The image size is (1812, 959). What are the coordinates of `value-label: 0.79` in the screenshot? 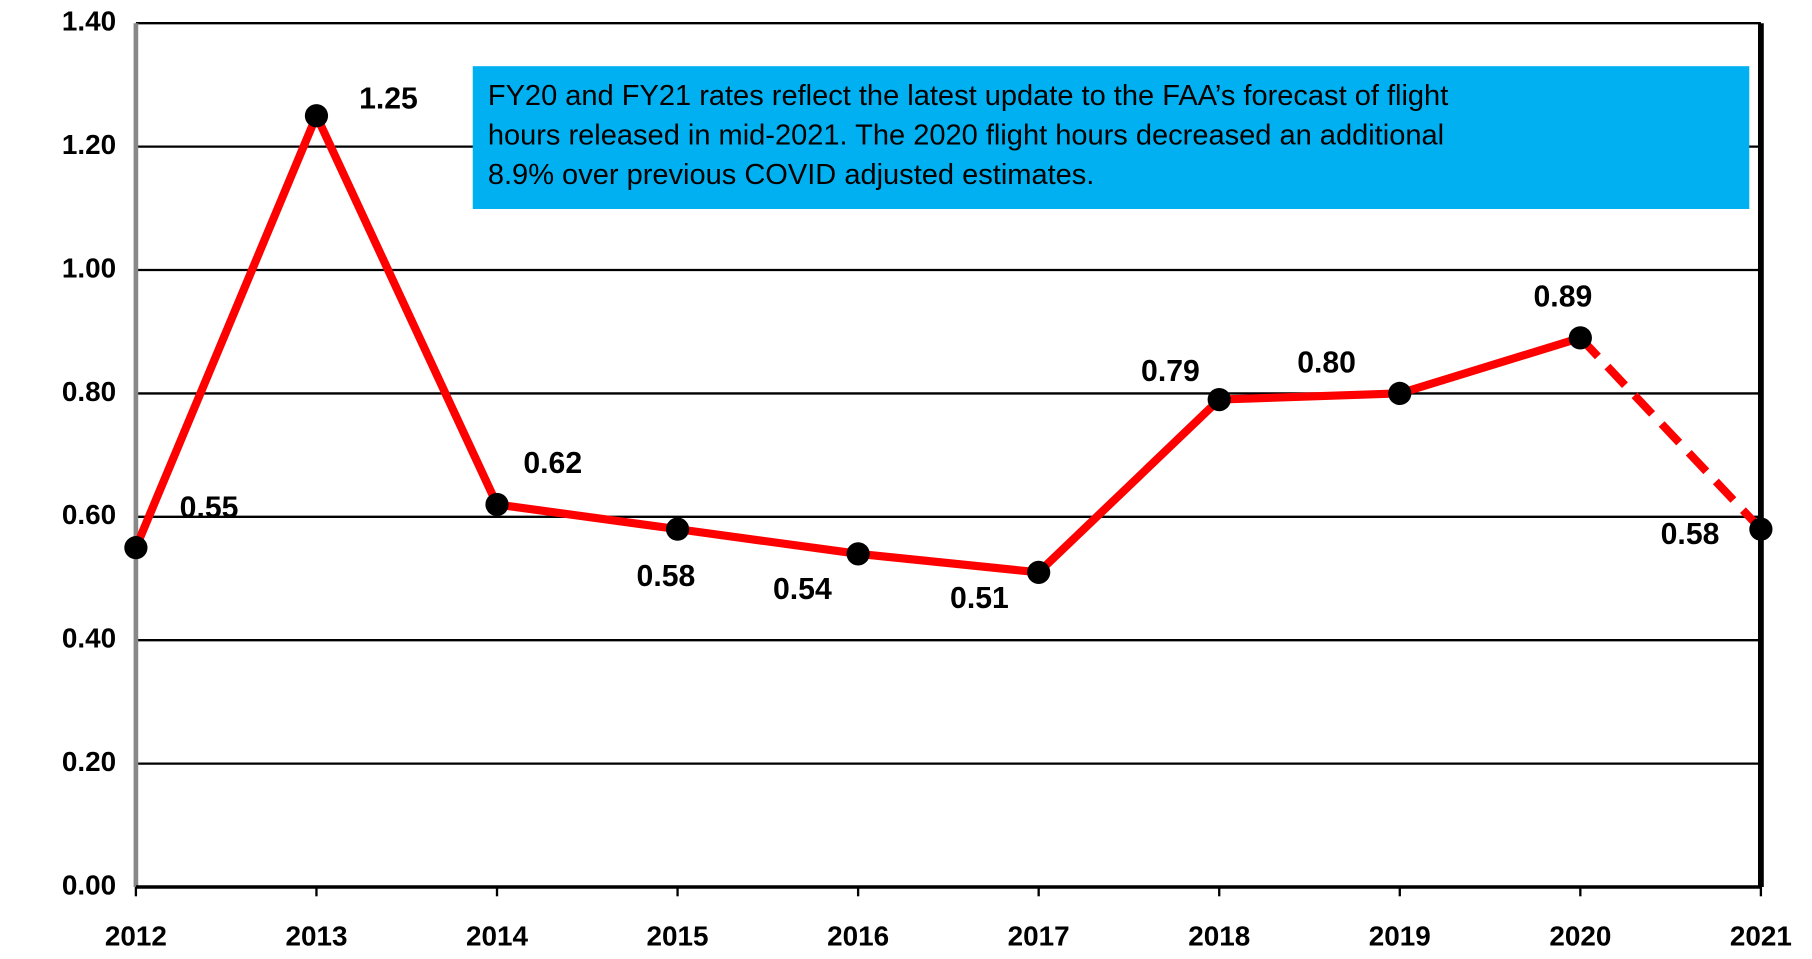 It's located at (1170, 371).